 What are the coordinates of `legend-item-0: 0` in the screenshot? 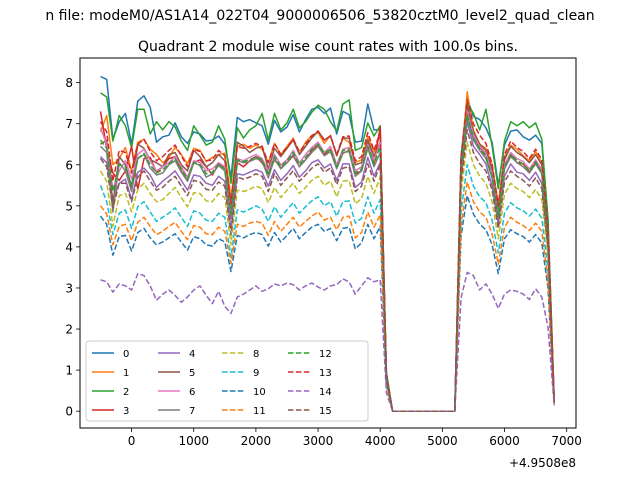 It's located at (110, 354).